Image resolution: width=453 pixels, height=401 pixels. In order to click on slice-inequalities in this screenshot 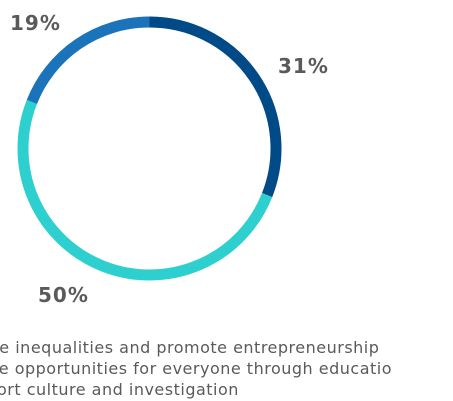, I will do `click(88, 60)`.